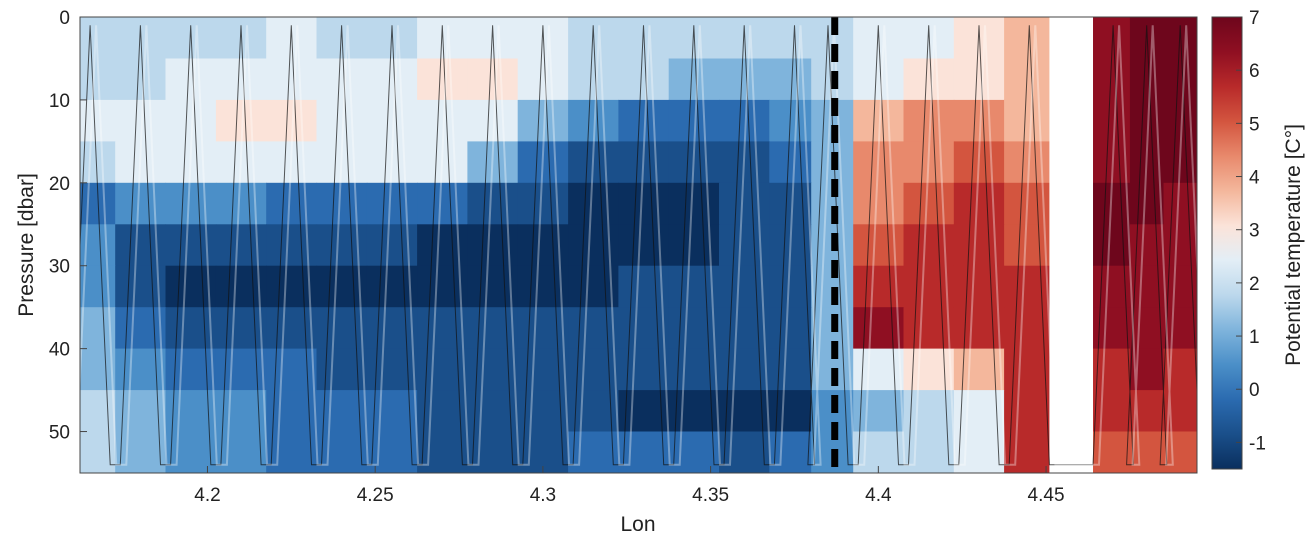  Describe the element at coordinates (26, 245) in the screenshot. I see `y-axis-title: Pressure [dbar]` at that location.